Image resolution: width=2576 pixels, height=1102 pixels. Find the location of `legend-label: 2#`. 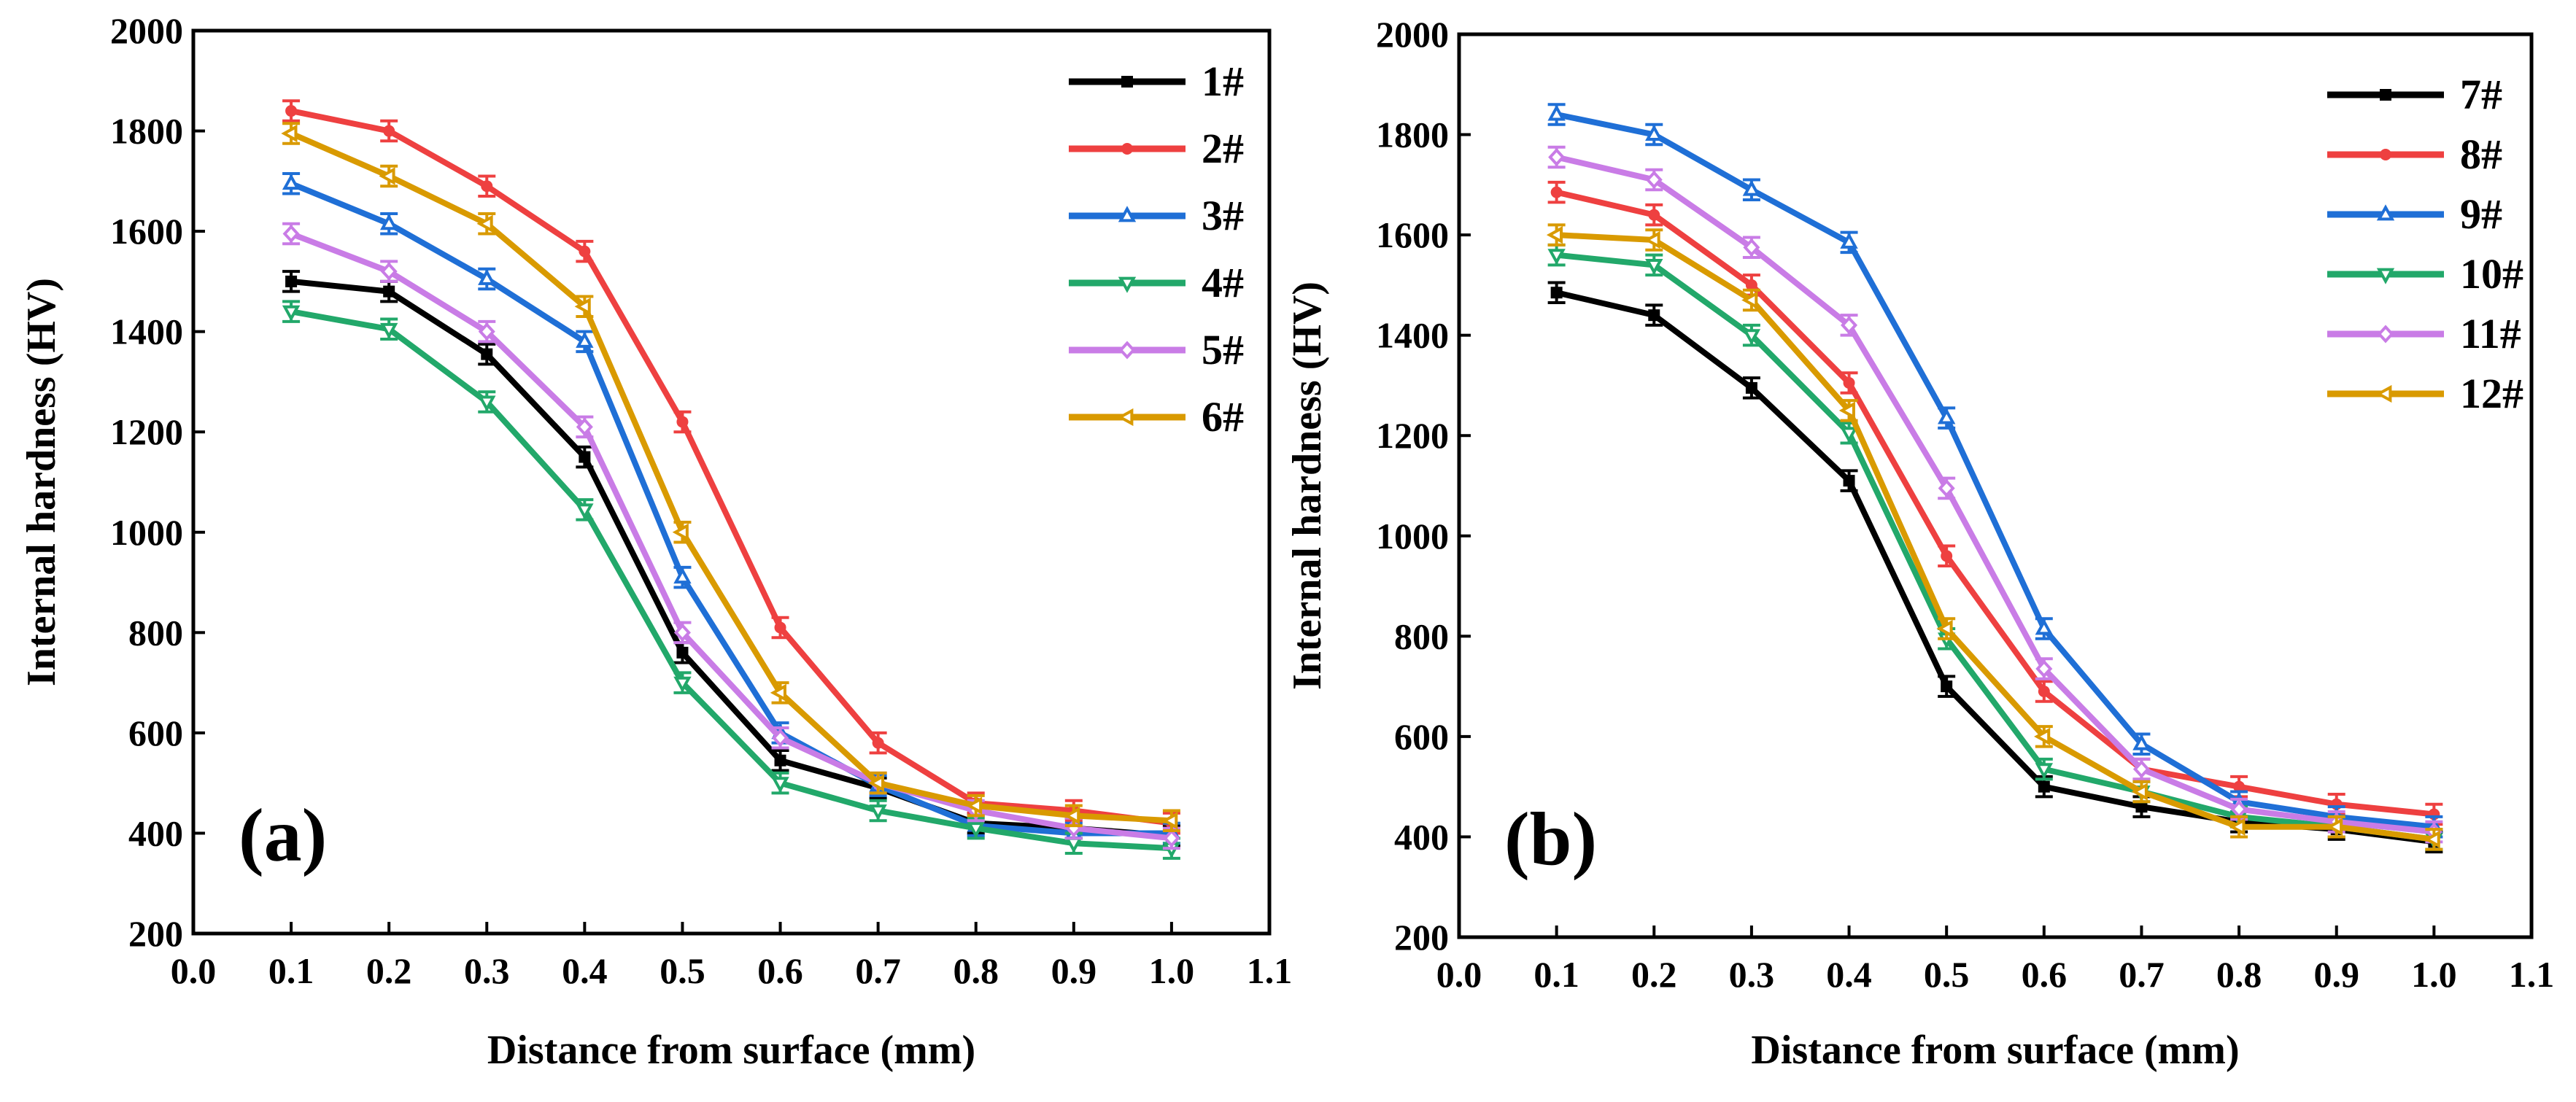

legend-label: 2# is located at coordinates (1223, 149).